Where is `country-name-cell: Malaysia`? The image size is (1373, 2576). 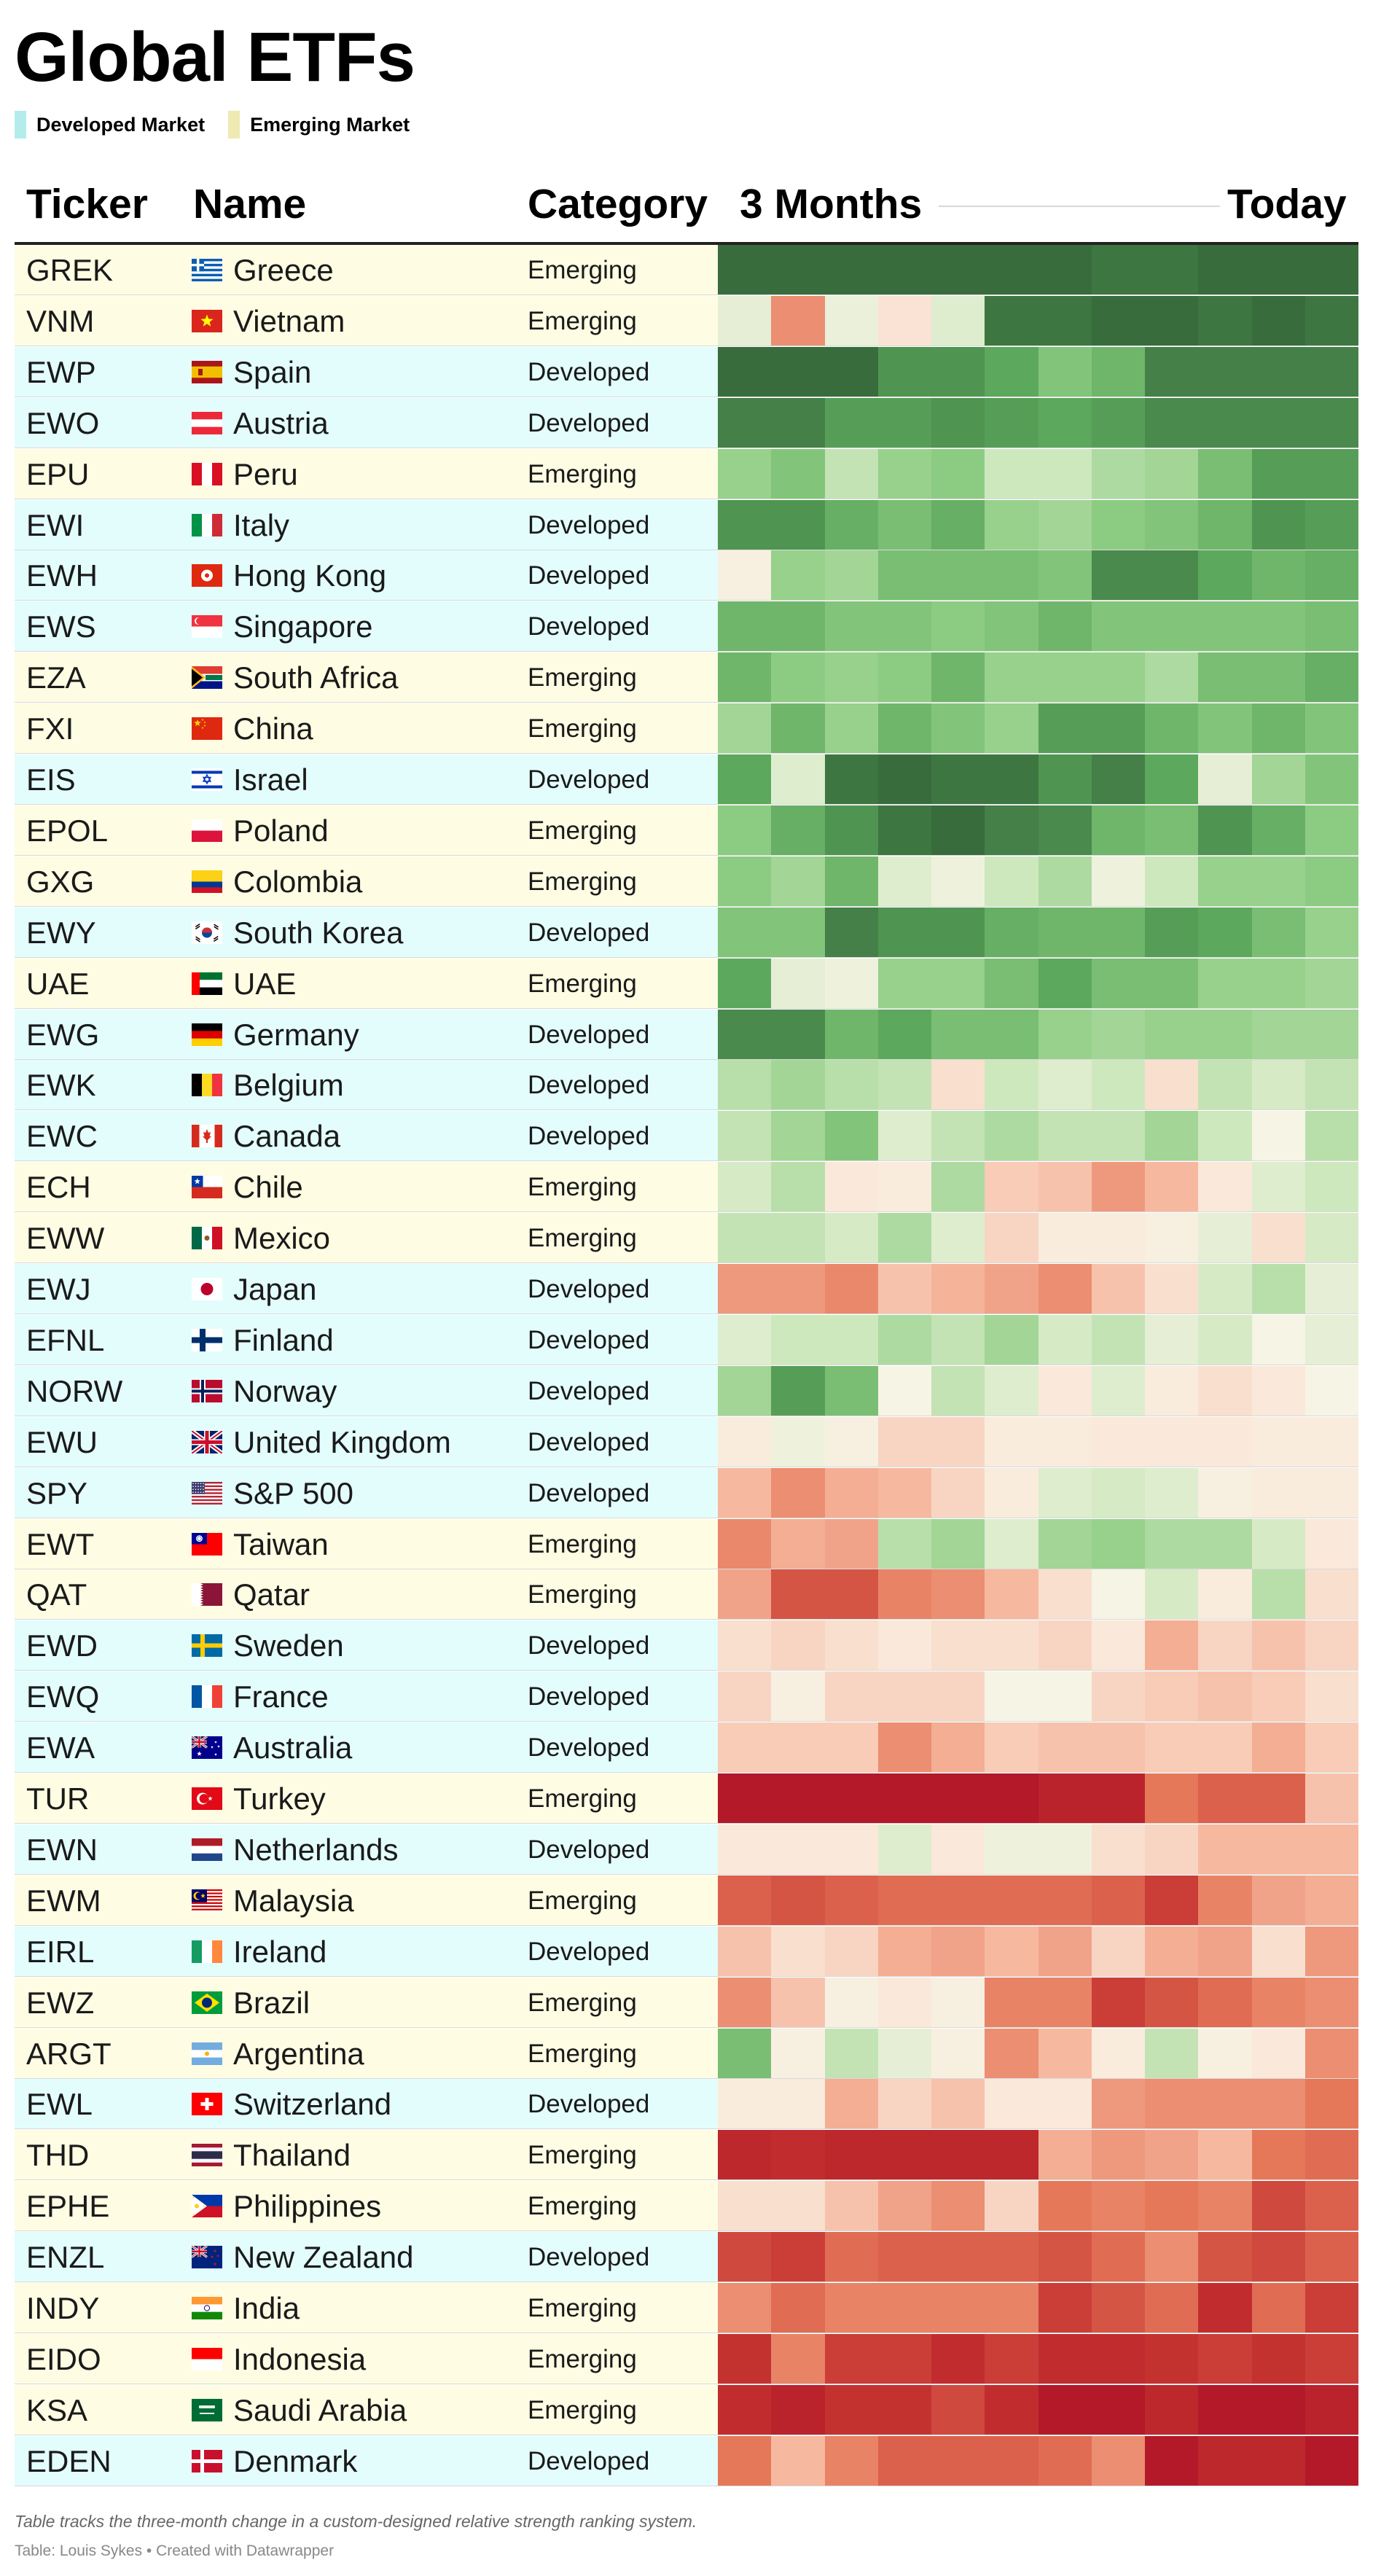
country-name-cell: Malaysia is located at coordinates (293, 1900).